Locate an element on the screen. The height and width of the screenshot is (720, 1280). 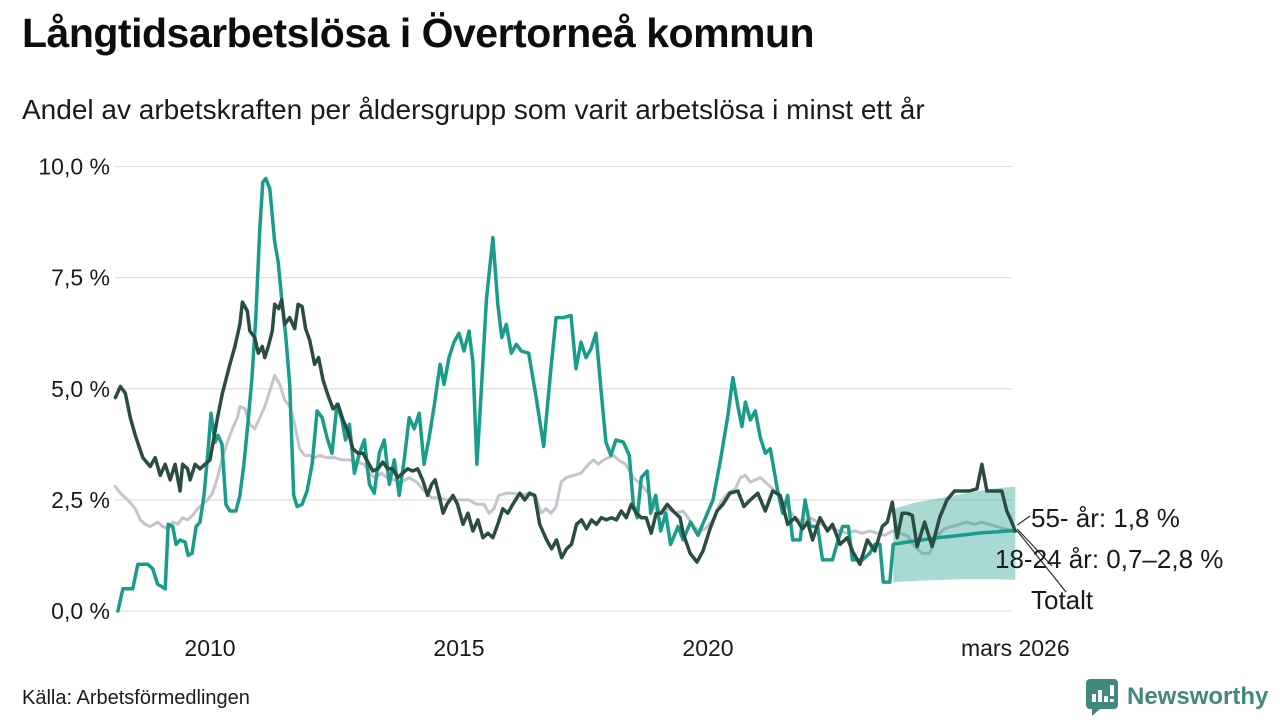
series-end-label-total: Totalt is located at coordinates (1062, 600).